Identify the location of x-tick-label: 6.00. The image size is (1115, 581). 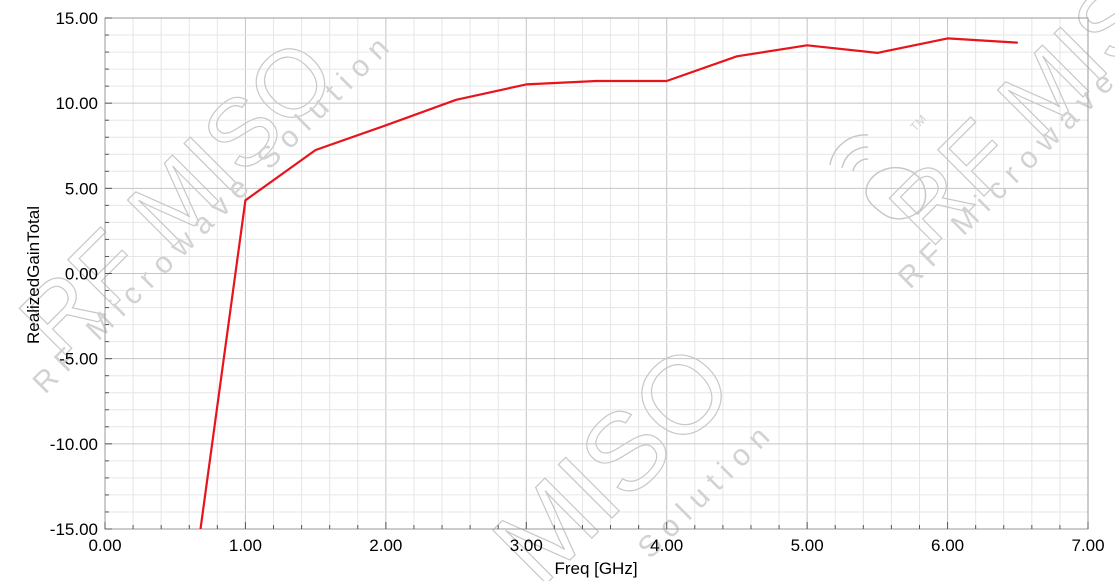
(947, 545).